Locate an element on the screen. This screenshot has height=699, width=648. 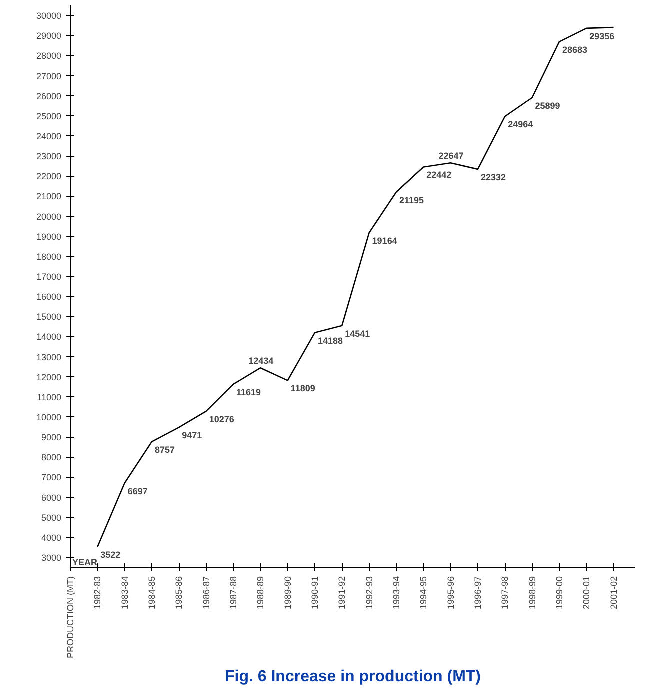
data-label: 22332 is located at coordinates (493, 177).